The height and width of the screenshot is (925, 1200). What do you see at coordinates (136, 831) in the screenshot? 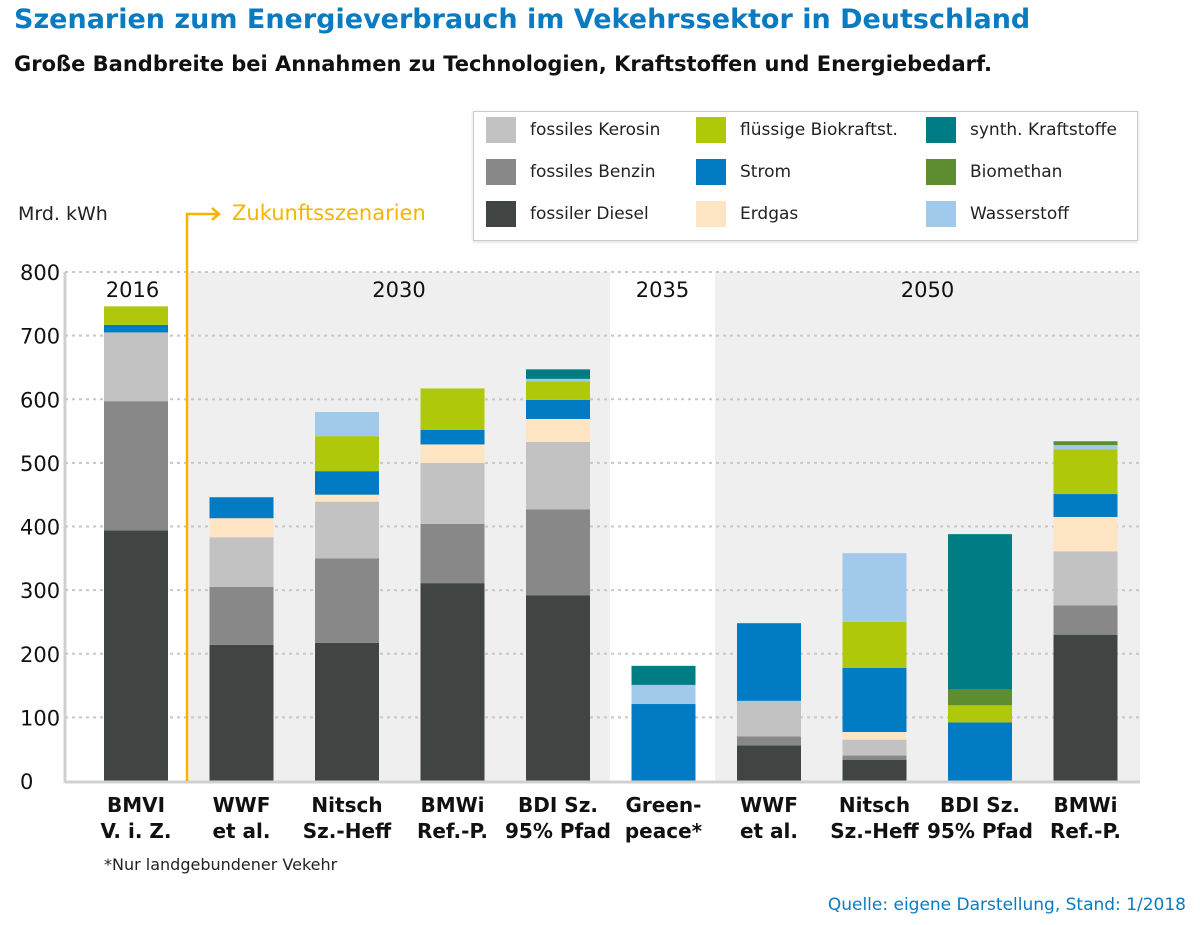
I see `x-tick-label: V. i. Z.` at bounding box center [136, 831].